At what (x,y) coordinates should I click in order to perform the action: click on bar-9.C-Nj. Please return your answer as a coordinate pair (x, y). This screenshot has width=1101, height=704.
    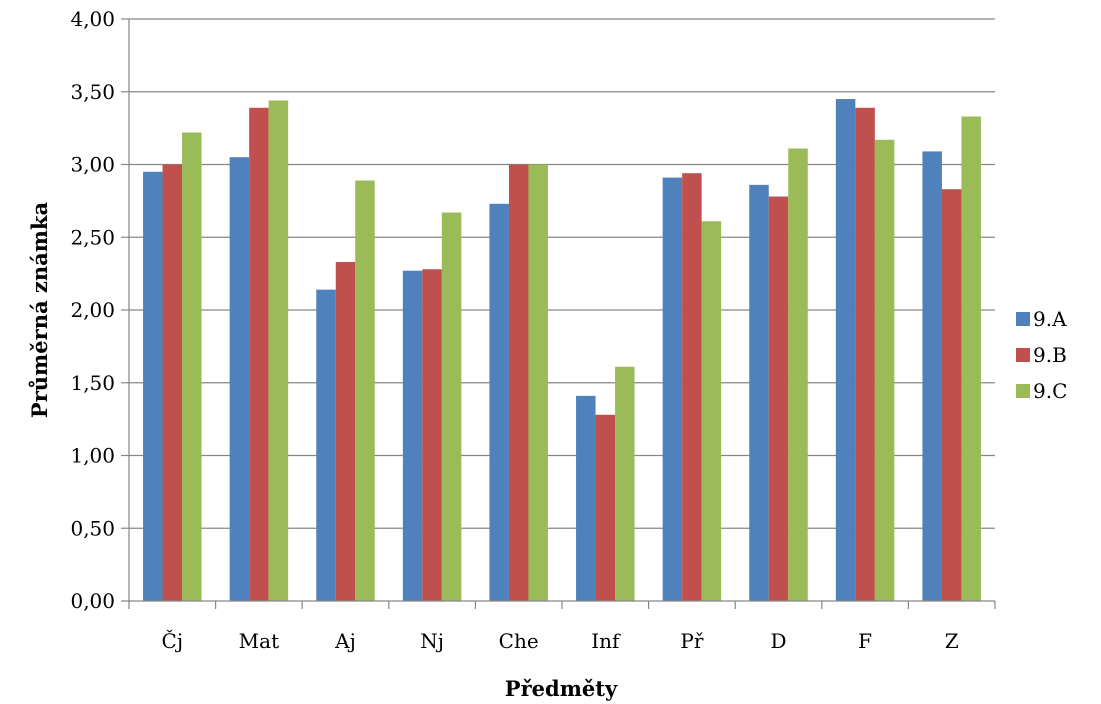
    Looking at the image, I should click on (451, 406).